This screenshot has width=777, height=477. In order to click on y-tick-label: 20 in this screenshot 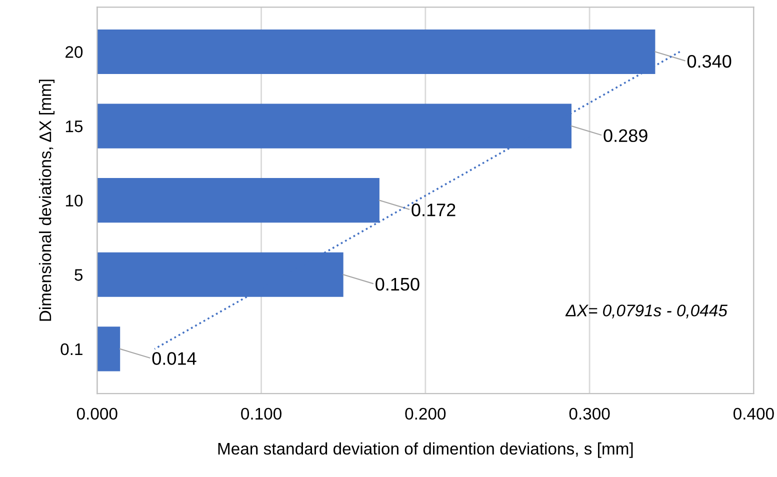, I will do `click(74, 52)`.